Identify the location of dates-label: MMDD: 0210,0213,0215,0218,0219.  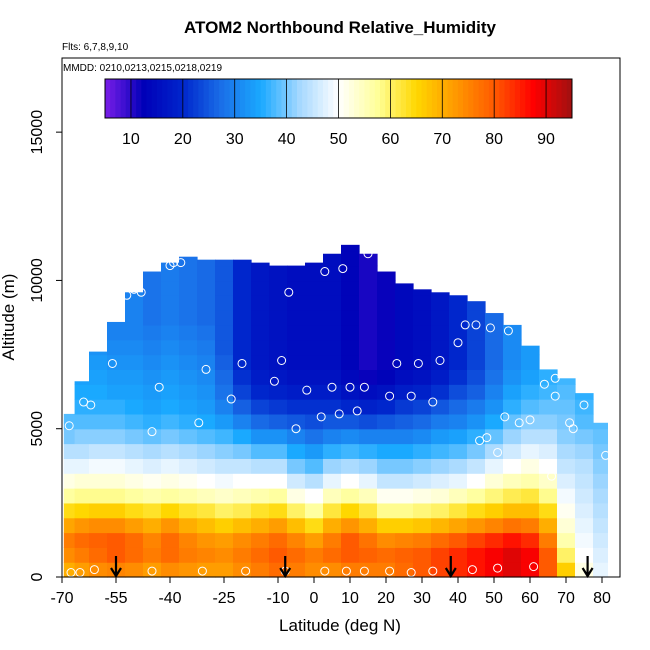
(142, 68).